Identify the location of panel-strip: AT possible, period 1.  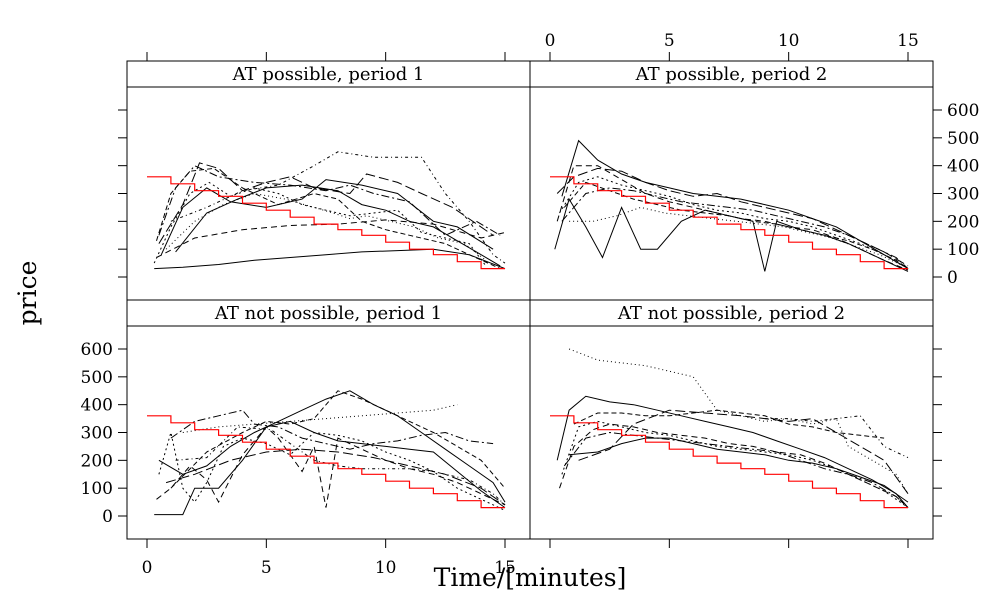
(328, 74).